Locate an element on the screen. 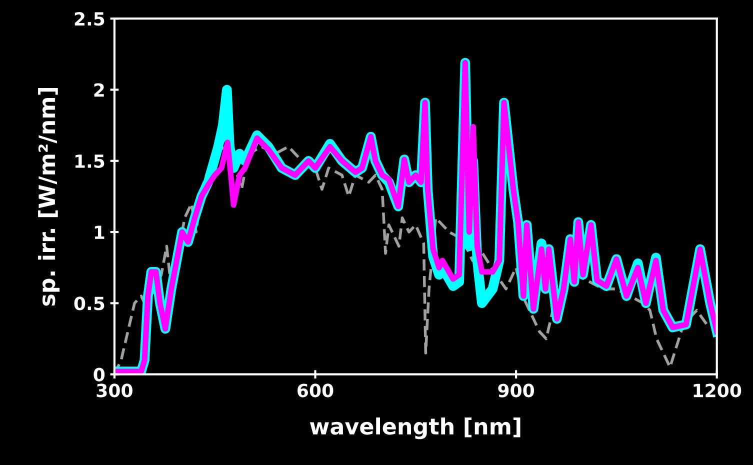 This screenshot has width=753, height=465. x-tick-label: 1200 is located at coordinates (718, 391).